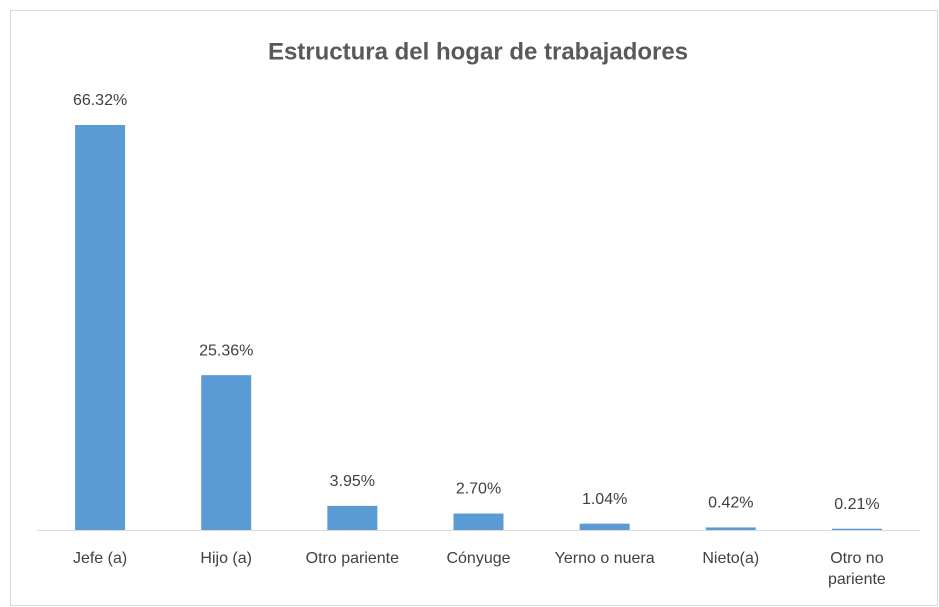 This screenshot has width=939, height=607. What do you see at coordinates (604, 558) in the screenshot?
I see `x-tick-label: Yerno o nuera` at bounding box center [604, 558].